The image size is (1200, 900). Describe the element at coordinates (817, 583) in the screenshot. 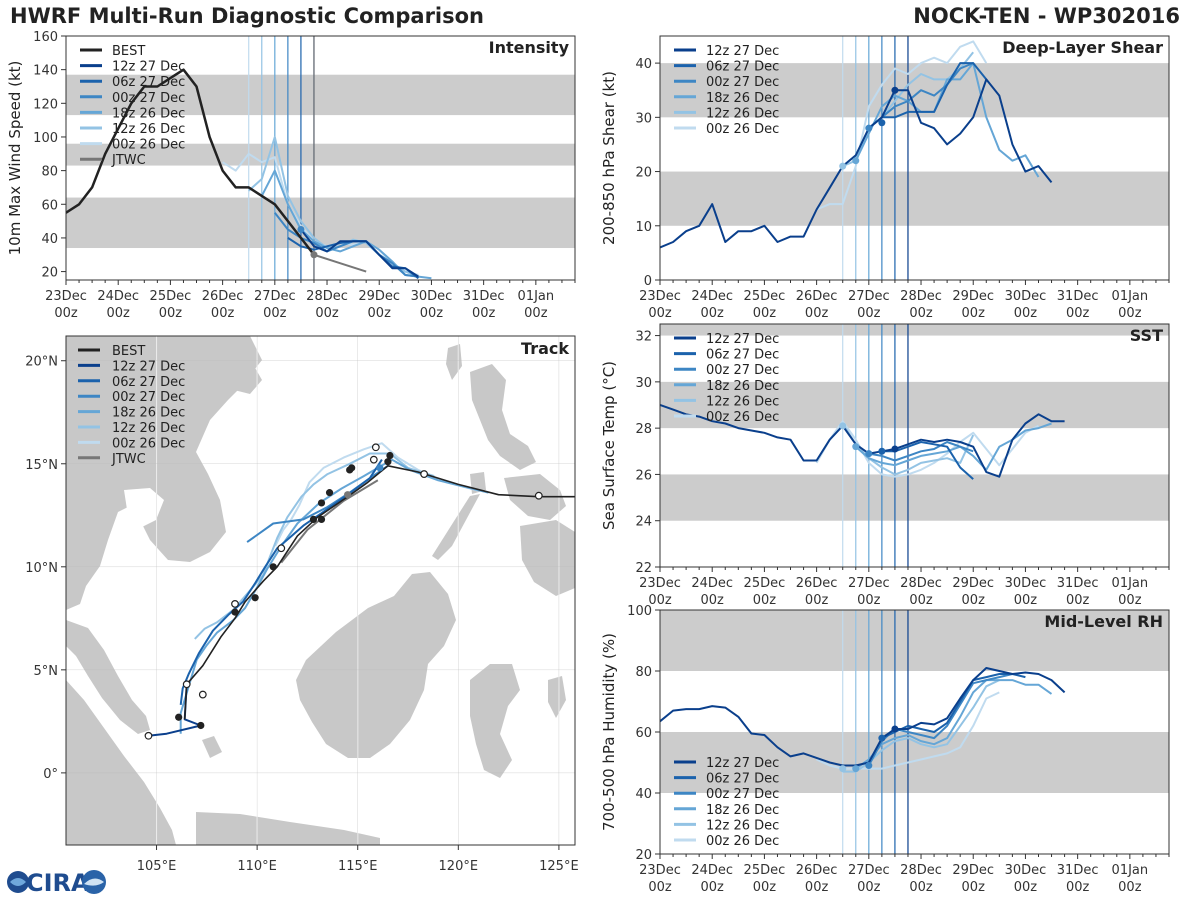

I see `sst-xtick-day: 26Dec` at that location.